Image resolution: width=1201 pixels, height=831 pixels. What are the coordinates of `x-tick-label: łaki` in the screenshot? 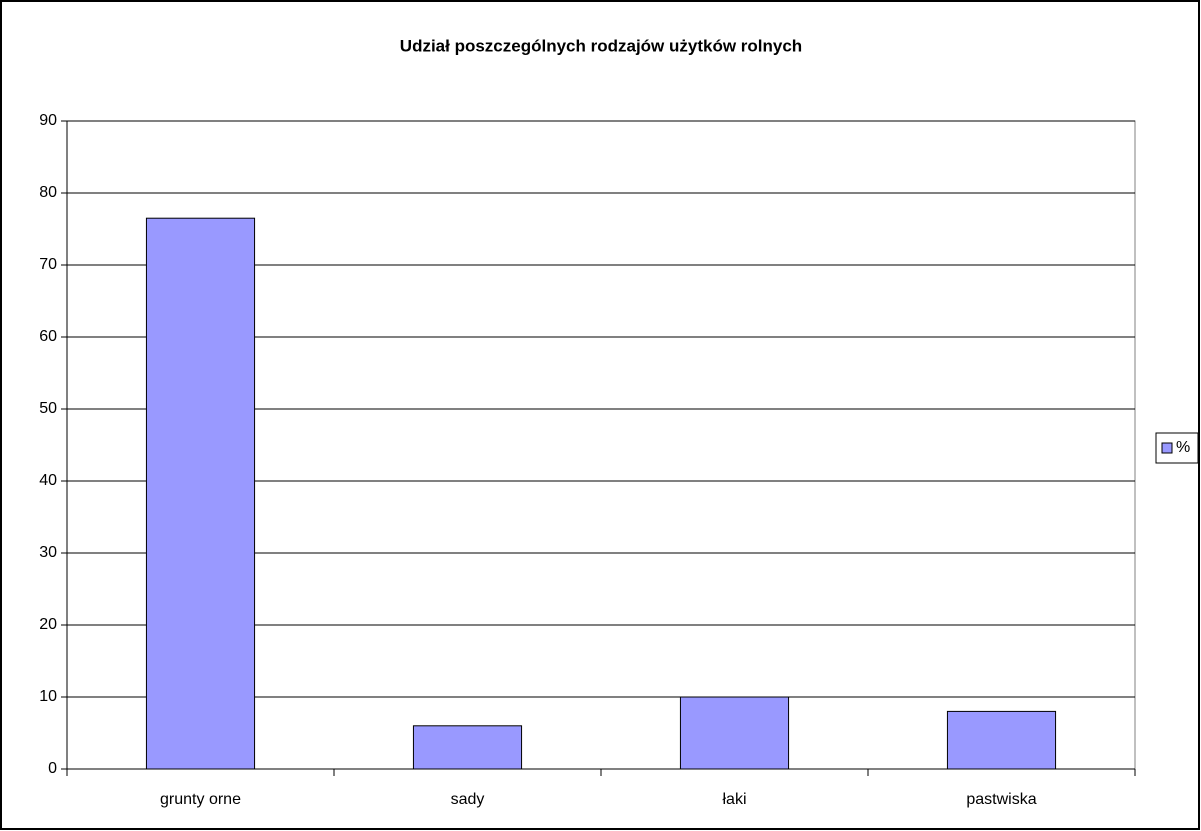 It's located at (734, 799).